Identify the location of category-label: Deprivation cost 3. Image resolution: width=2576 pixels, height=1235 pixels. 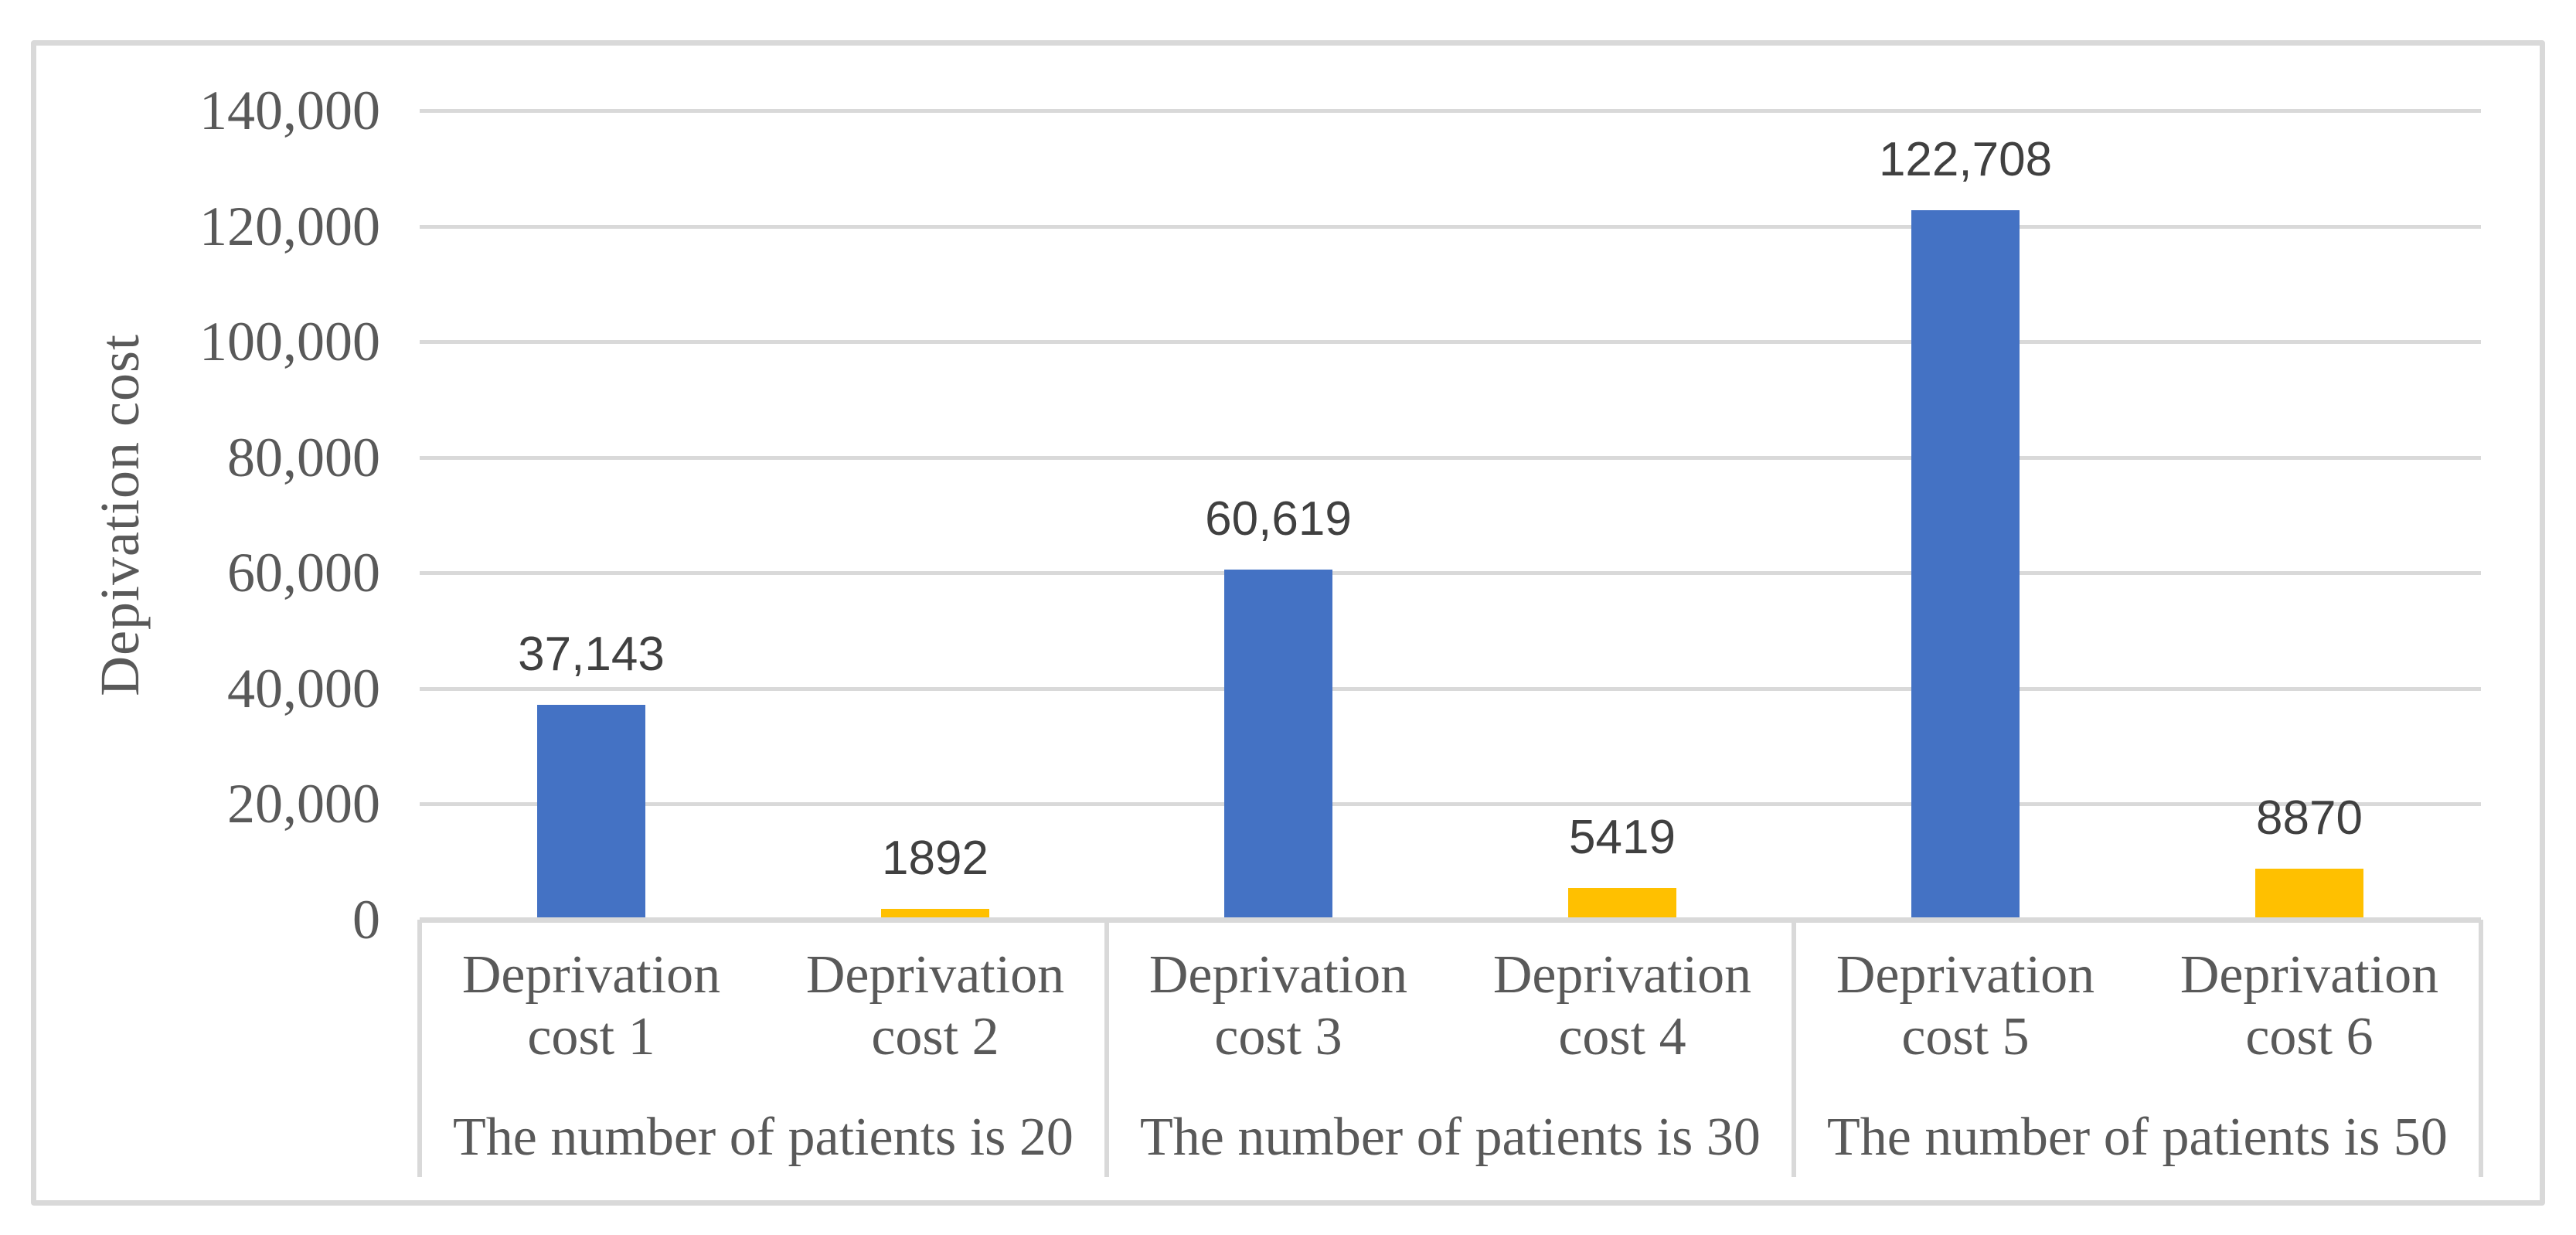
(1278, 1006).